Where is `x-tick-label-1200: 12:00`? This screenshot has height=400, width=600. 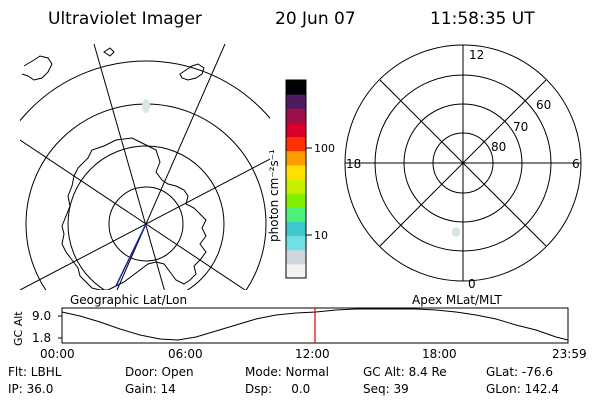 x-tick-label-1200: 12:00 is located at coordinates (312, 354).